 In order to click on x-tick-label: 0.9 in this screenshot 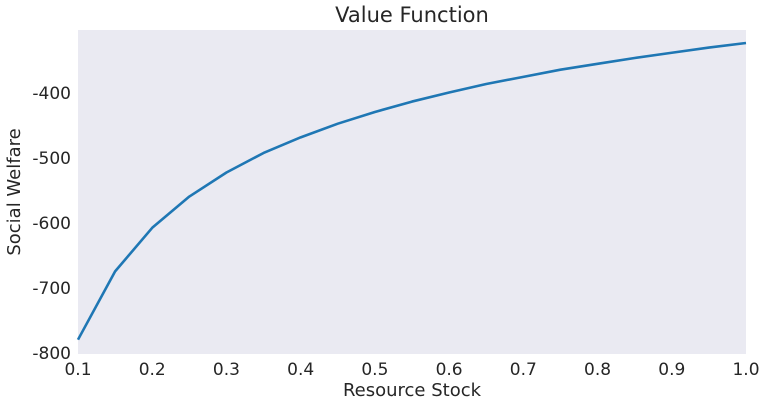, I will do `click(671, 370)`.